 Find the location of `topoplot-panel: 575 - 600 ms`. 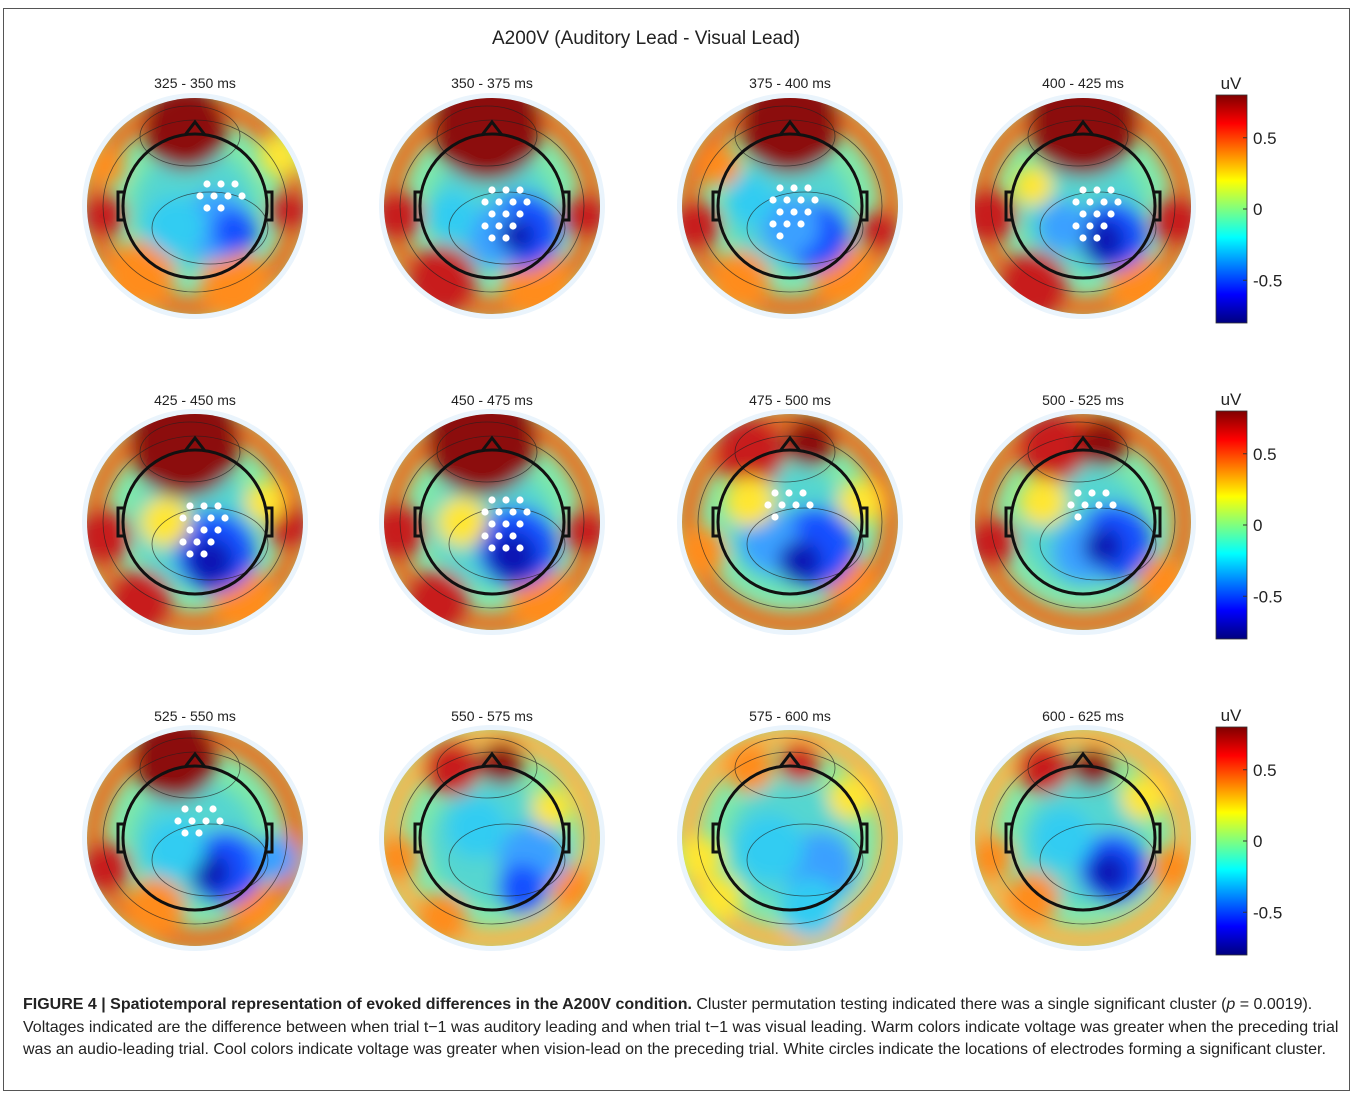

topoplot-panel: 575 - 600 ms is located at coordinates (790, 829).